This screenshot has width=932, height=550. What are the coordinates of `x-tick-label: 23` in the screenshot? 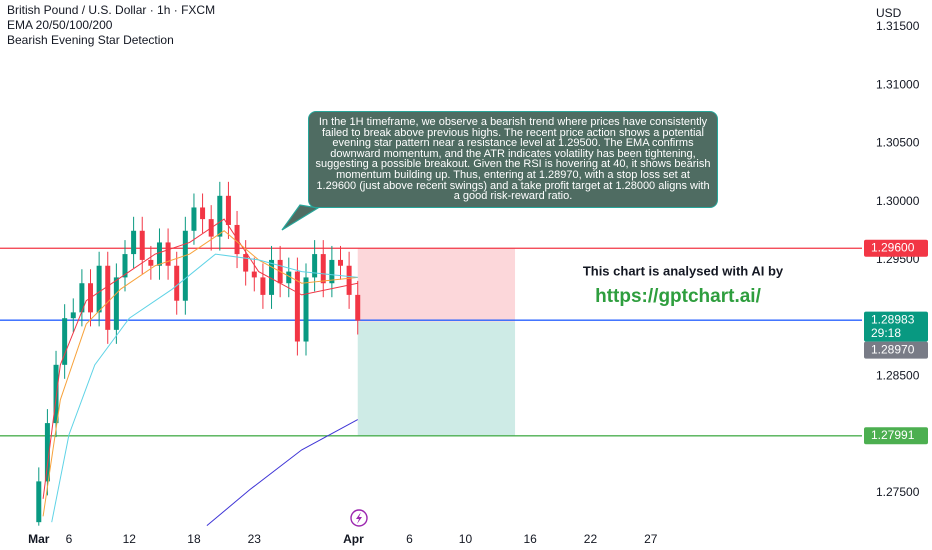 It's located at (255, 539).